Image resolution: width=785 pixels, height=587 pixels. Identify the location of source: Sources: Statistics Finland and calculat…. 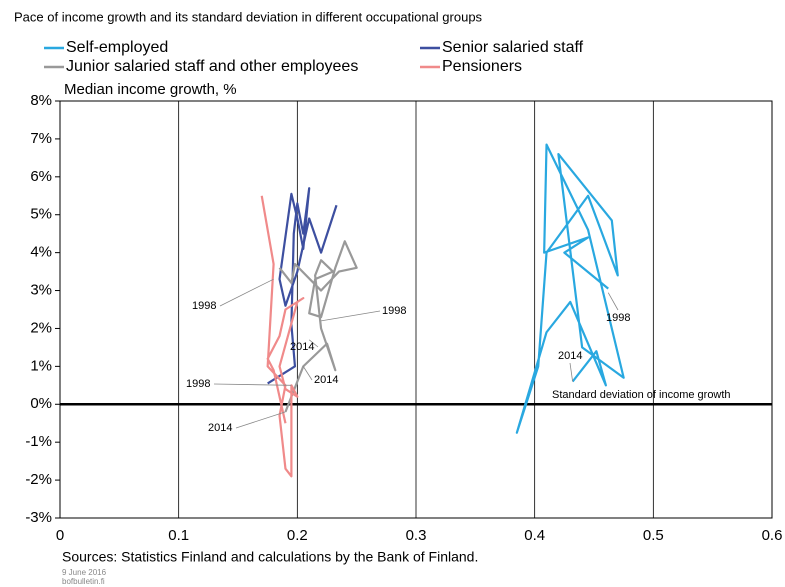
(270, 557).